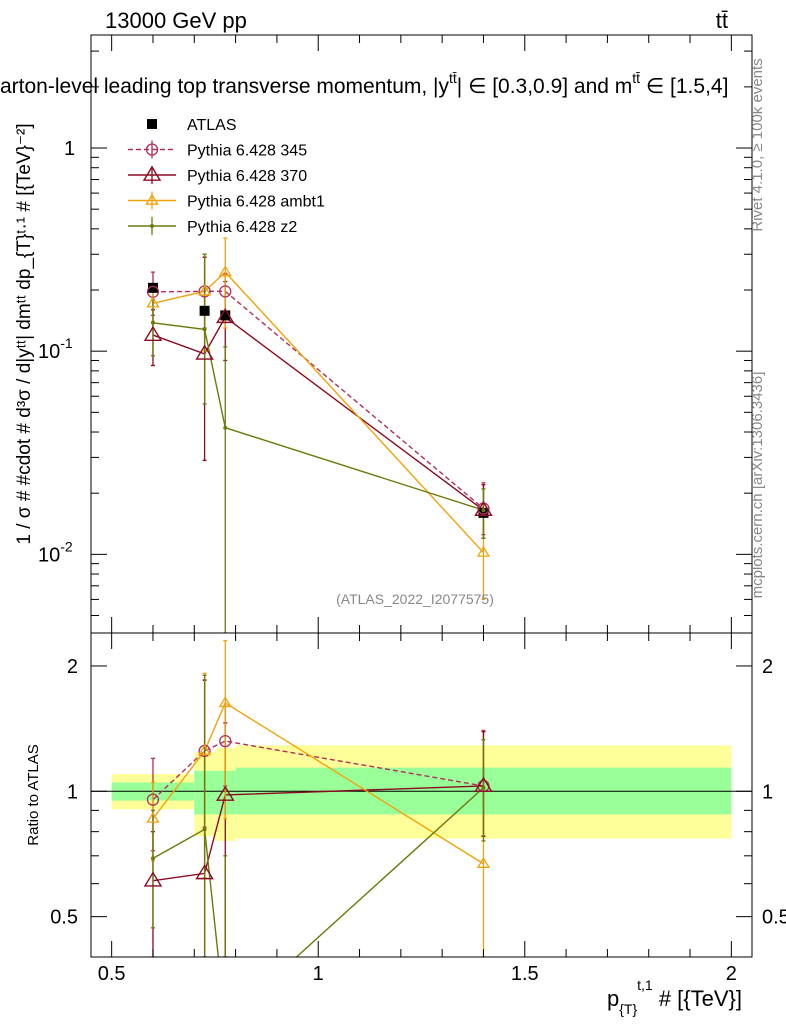 The width and height of the screenshot is (786, 1024). I want to click on ratio-y-tick-label-right-0: 0.5, so click(774, 918).